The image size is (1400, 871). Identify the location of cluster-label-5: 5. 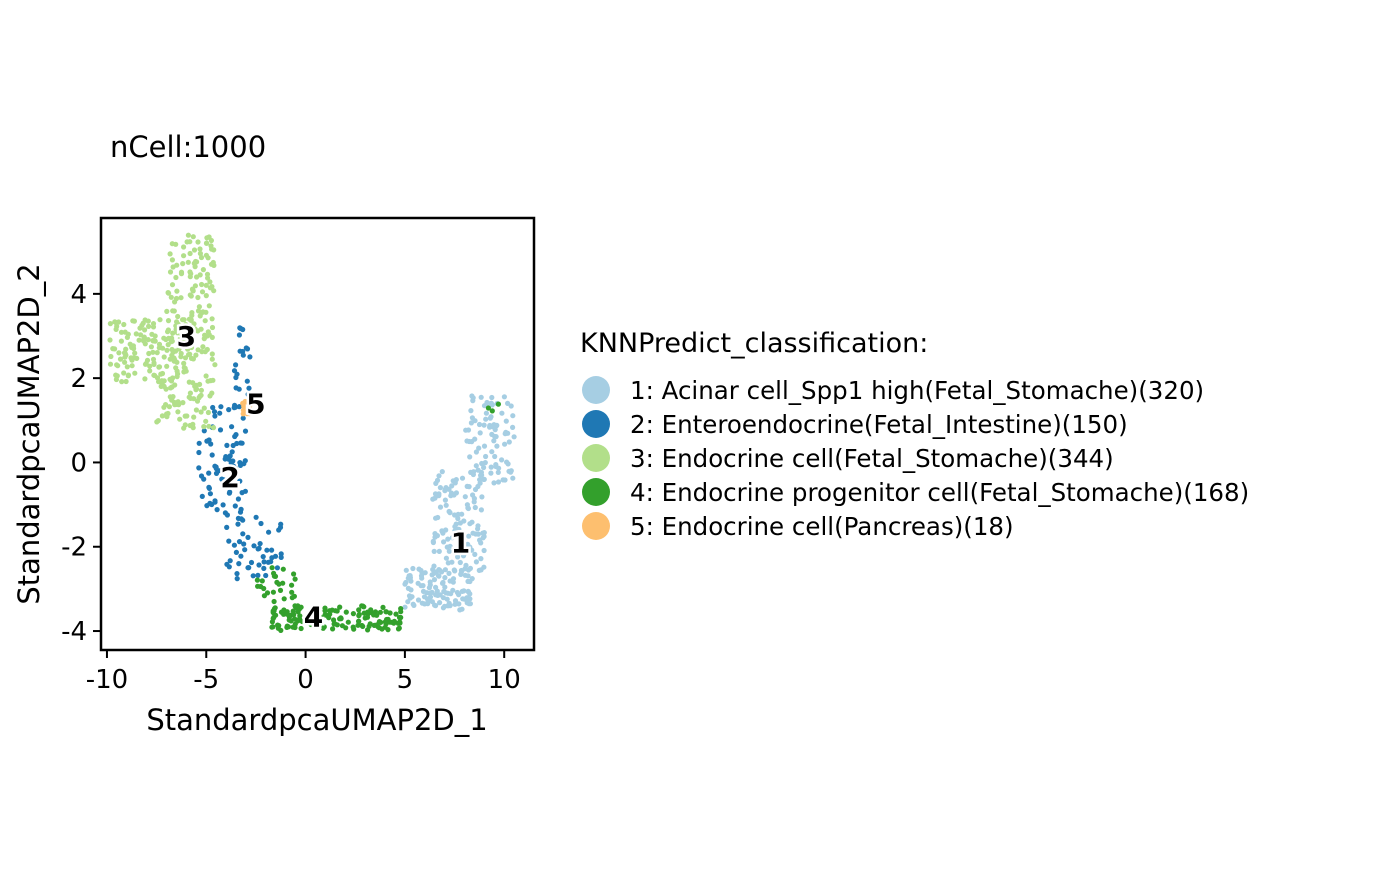
(255, 403).